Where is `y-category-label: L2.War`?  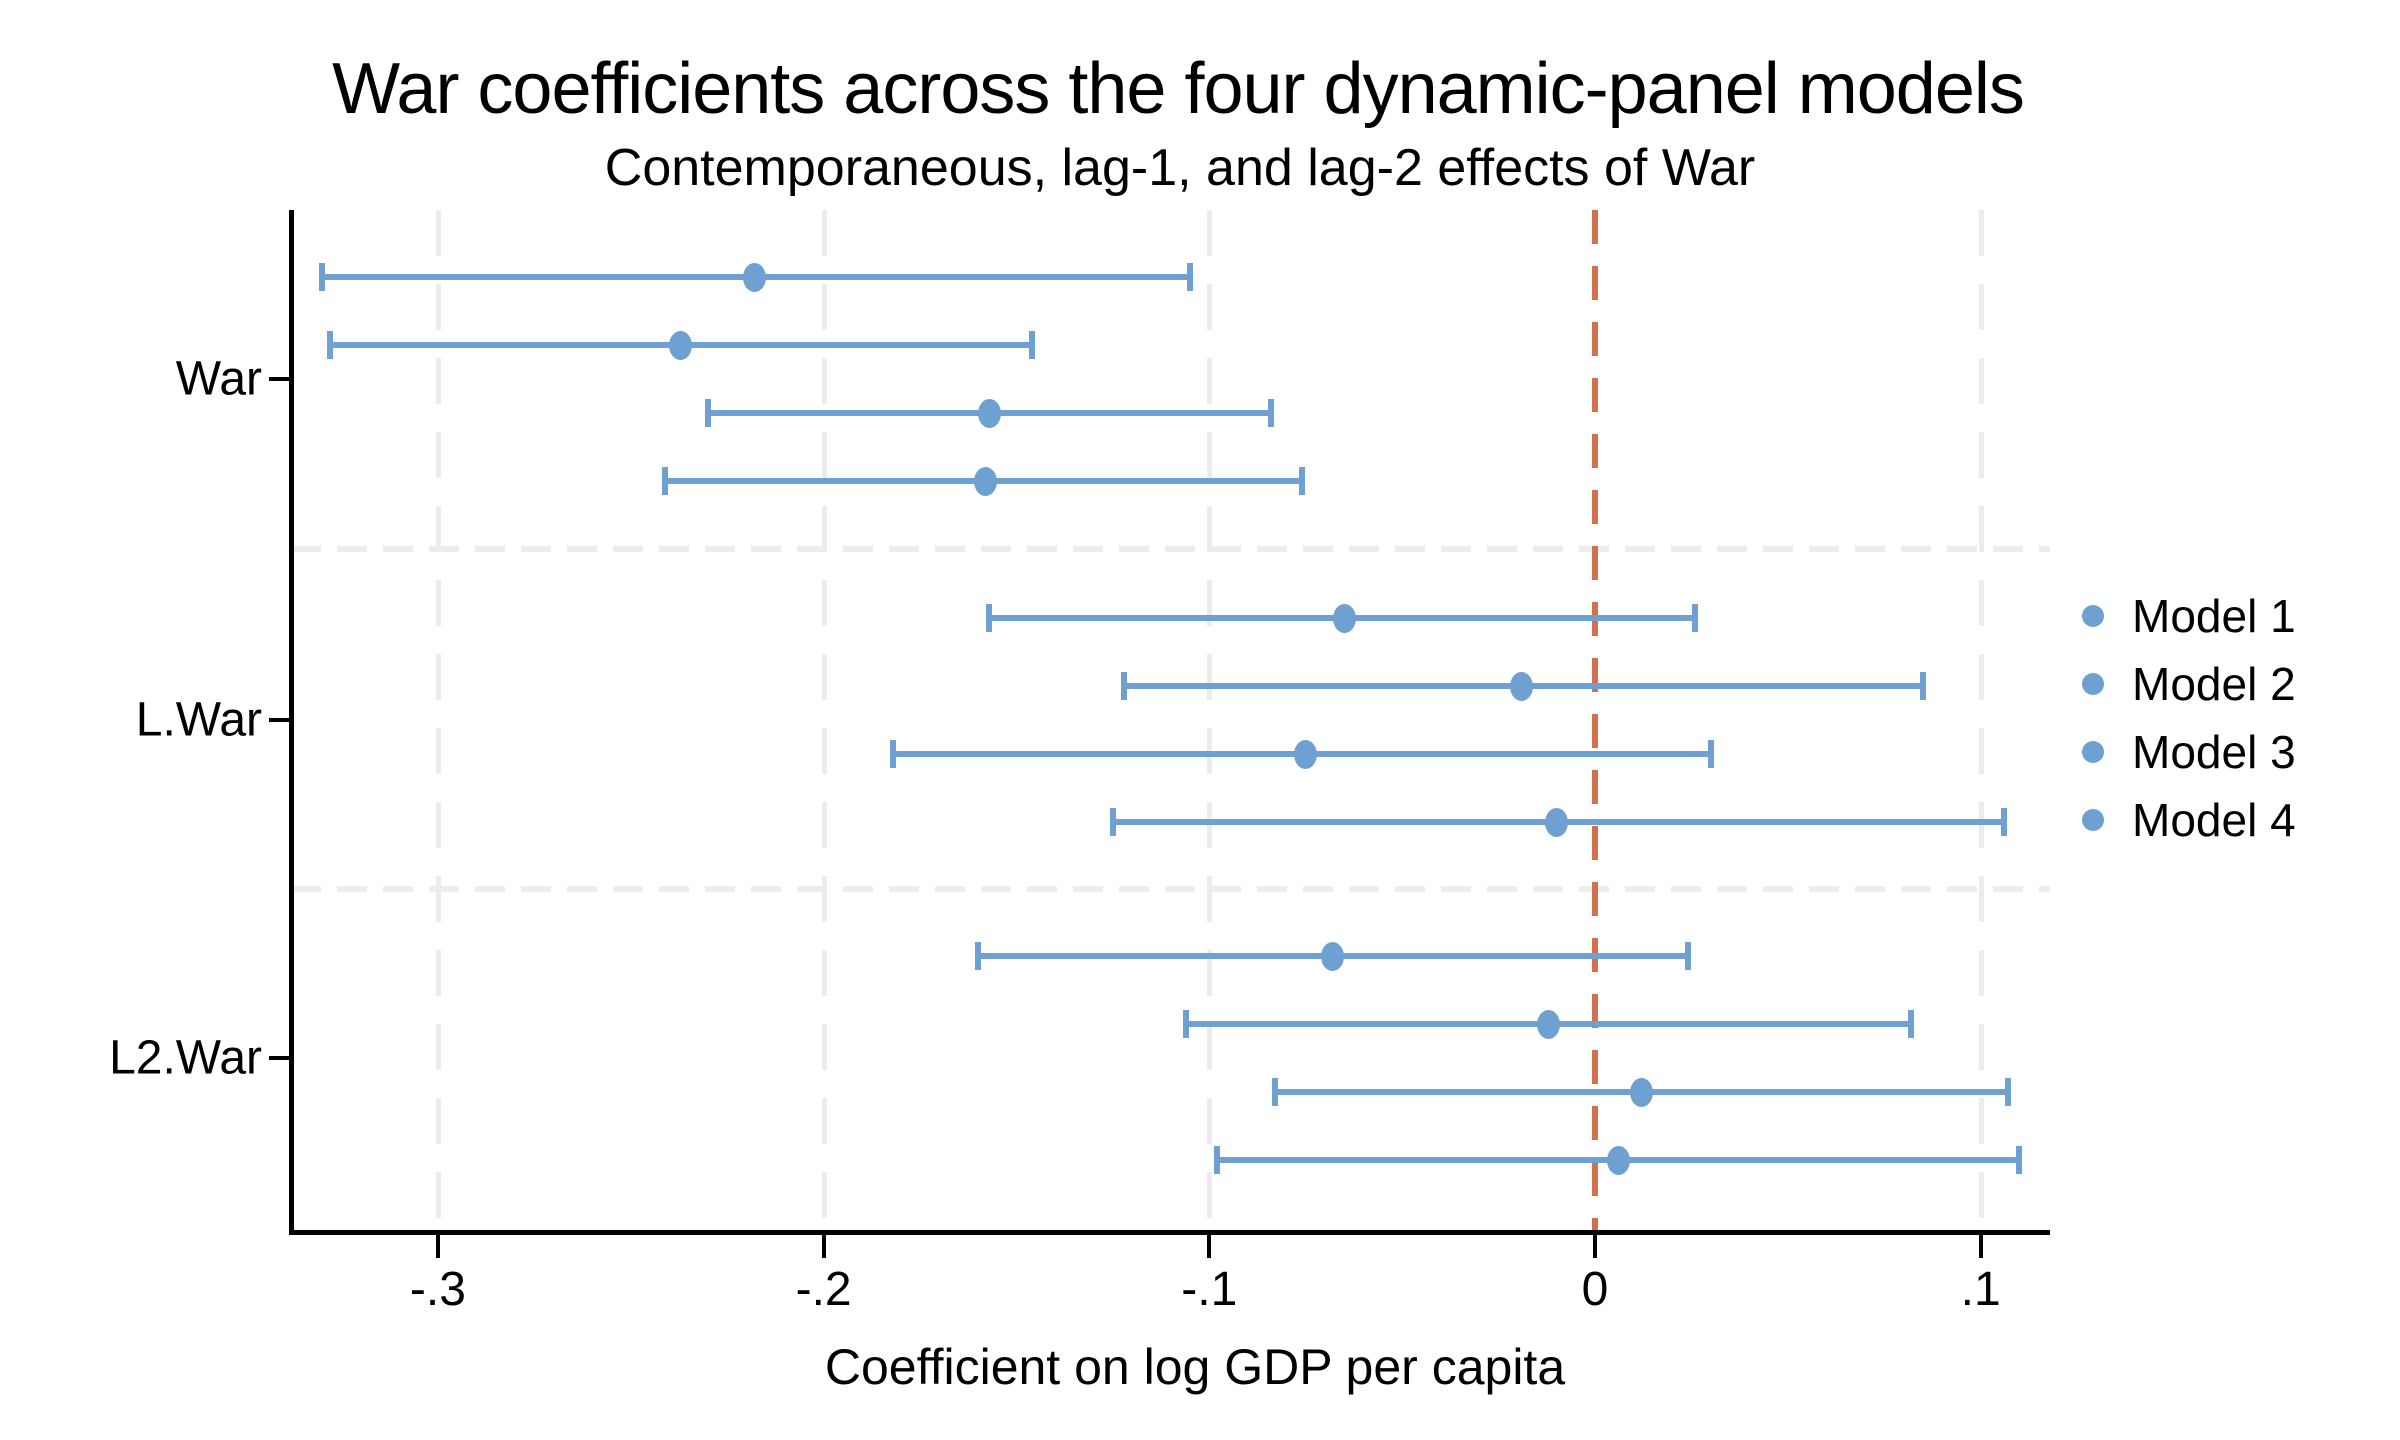 y-category-label: L2.War is located at coordinates (185, 1058).